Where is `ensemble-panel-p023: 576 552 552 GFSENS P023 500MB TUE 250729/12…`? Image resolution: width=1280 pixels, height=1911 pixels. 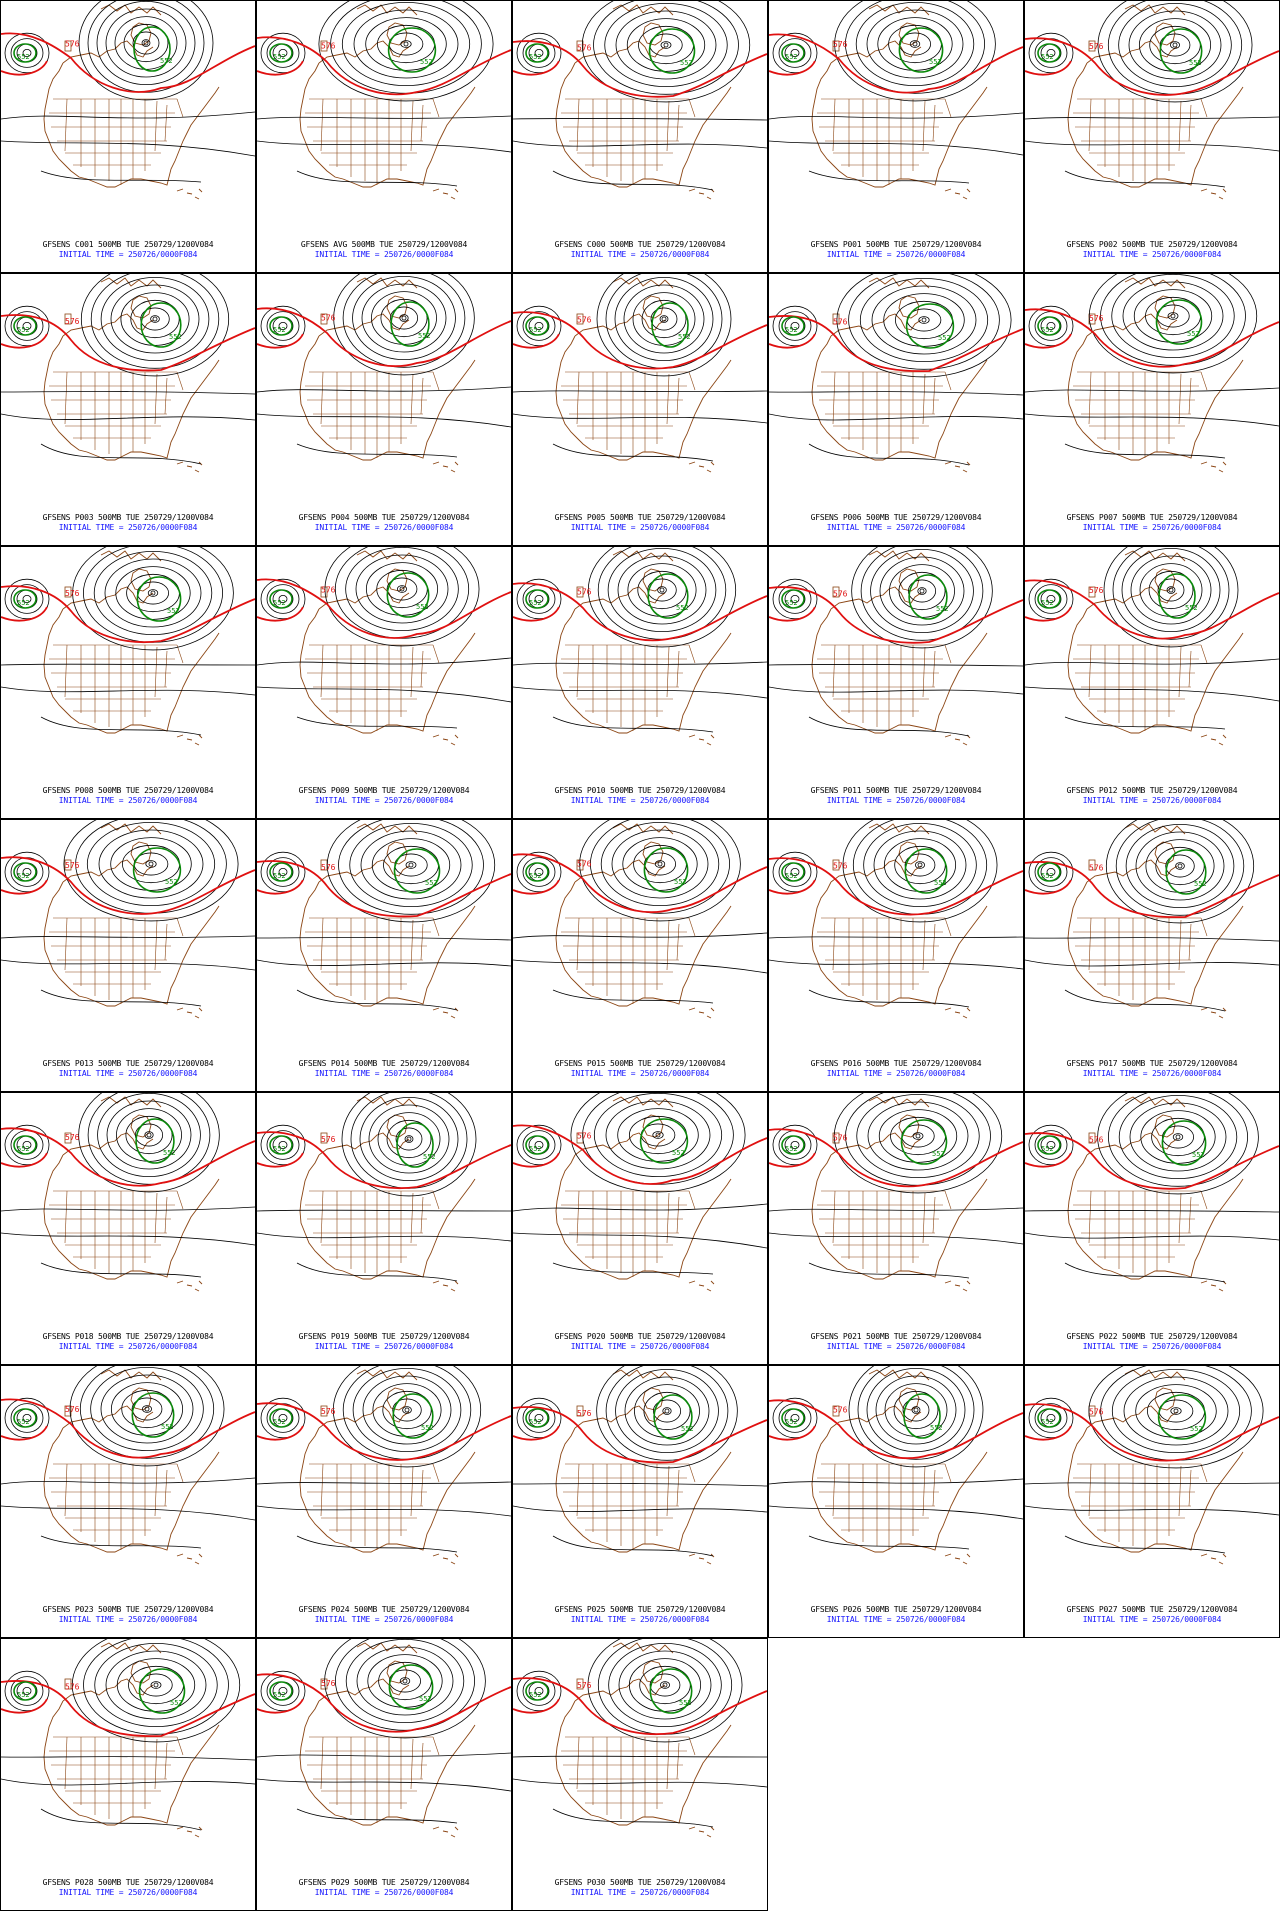 ensemble-panel-p023: 576 552 552 GFSENS P023 500MB TUE 250729/12… is located at coordinates (128, 1501).